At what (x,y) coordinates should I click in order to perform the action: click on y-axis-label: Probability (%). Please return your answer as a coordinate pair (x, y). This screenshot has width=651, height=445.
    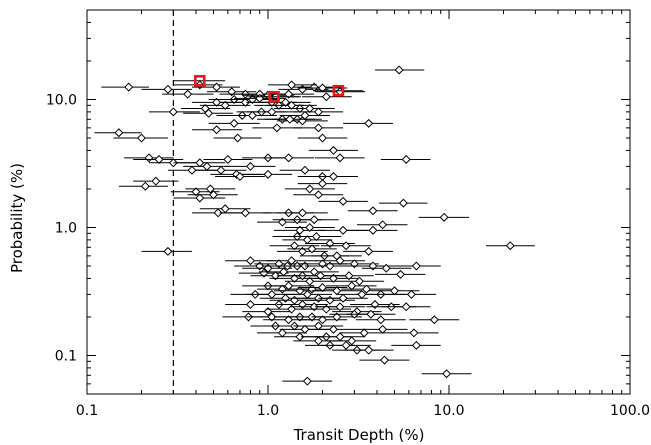
    Looking at the image, I should click on (17, 218).